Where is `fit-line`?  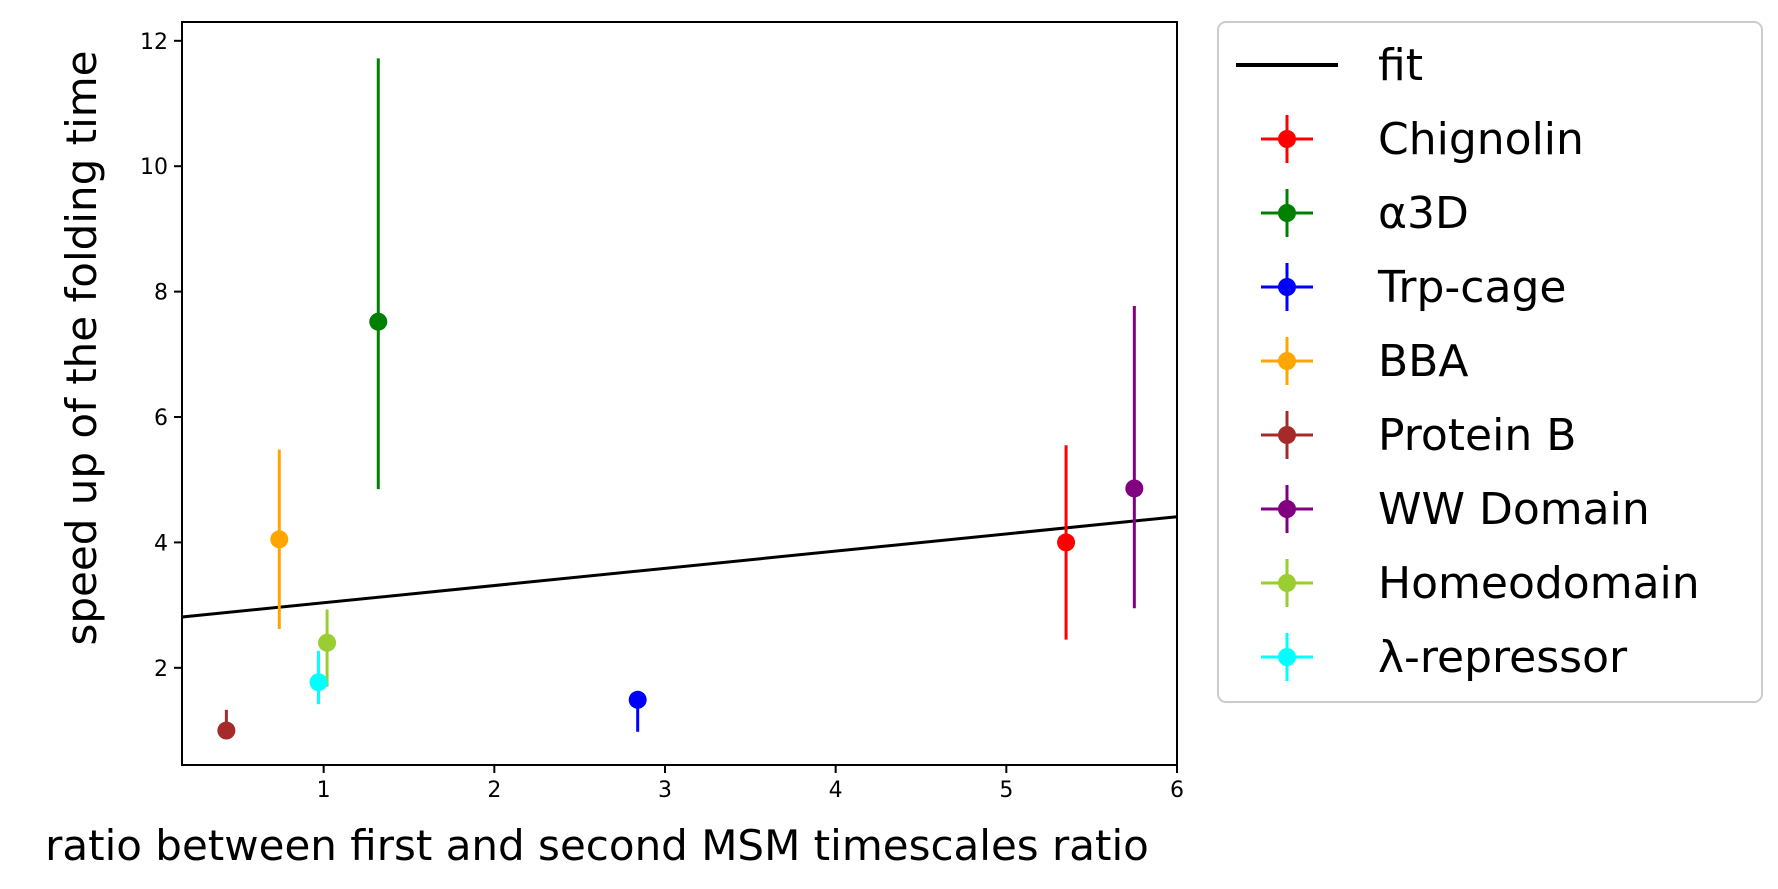
fit-line is located at coordinates (679, 567).